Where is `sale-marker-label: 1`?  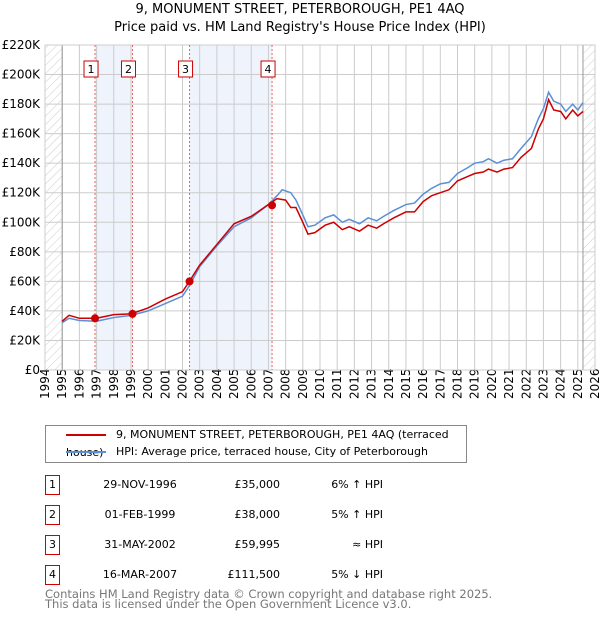
sale-marker-label: 1 is located at coordinates (91, 69).